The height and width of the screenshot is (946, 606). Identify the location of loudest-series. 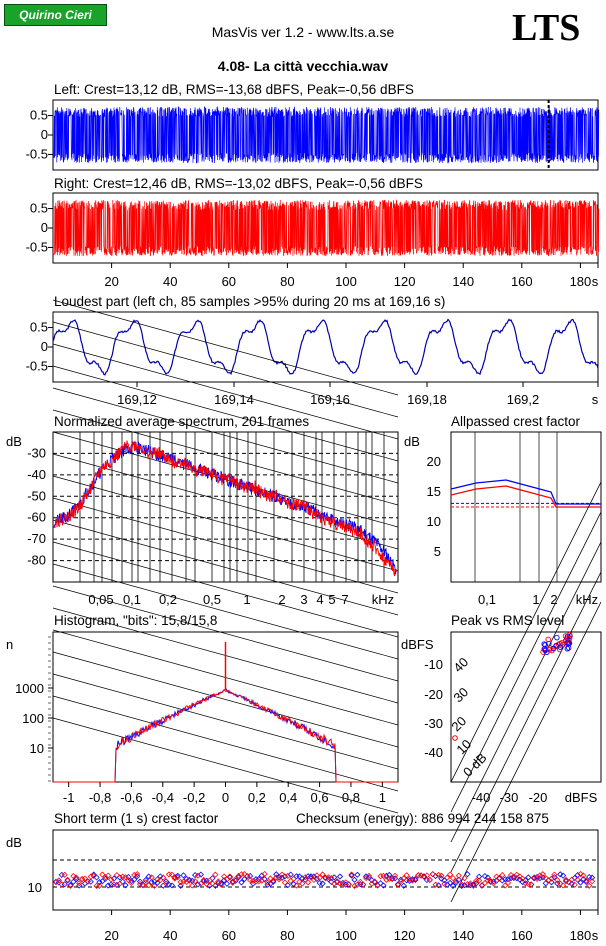
(325, 347).